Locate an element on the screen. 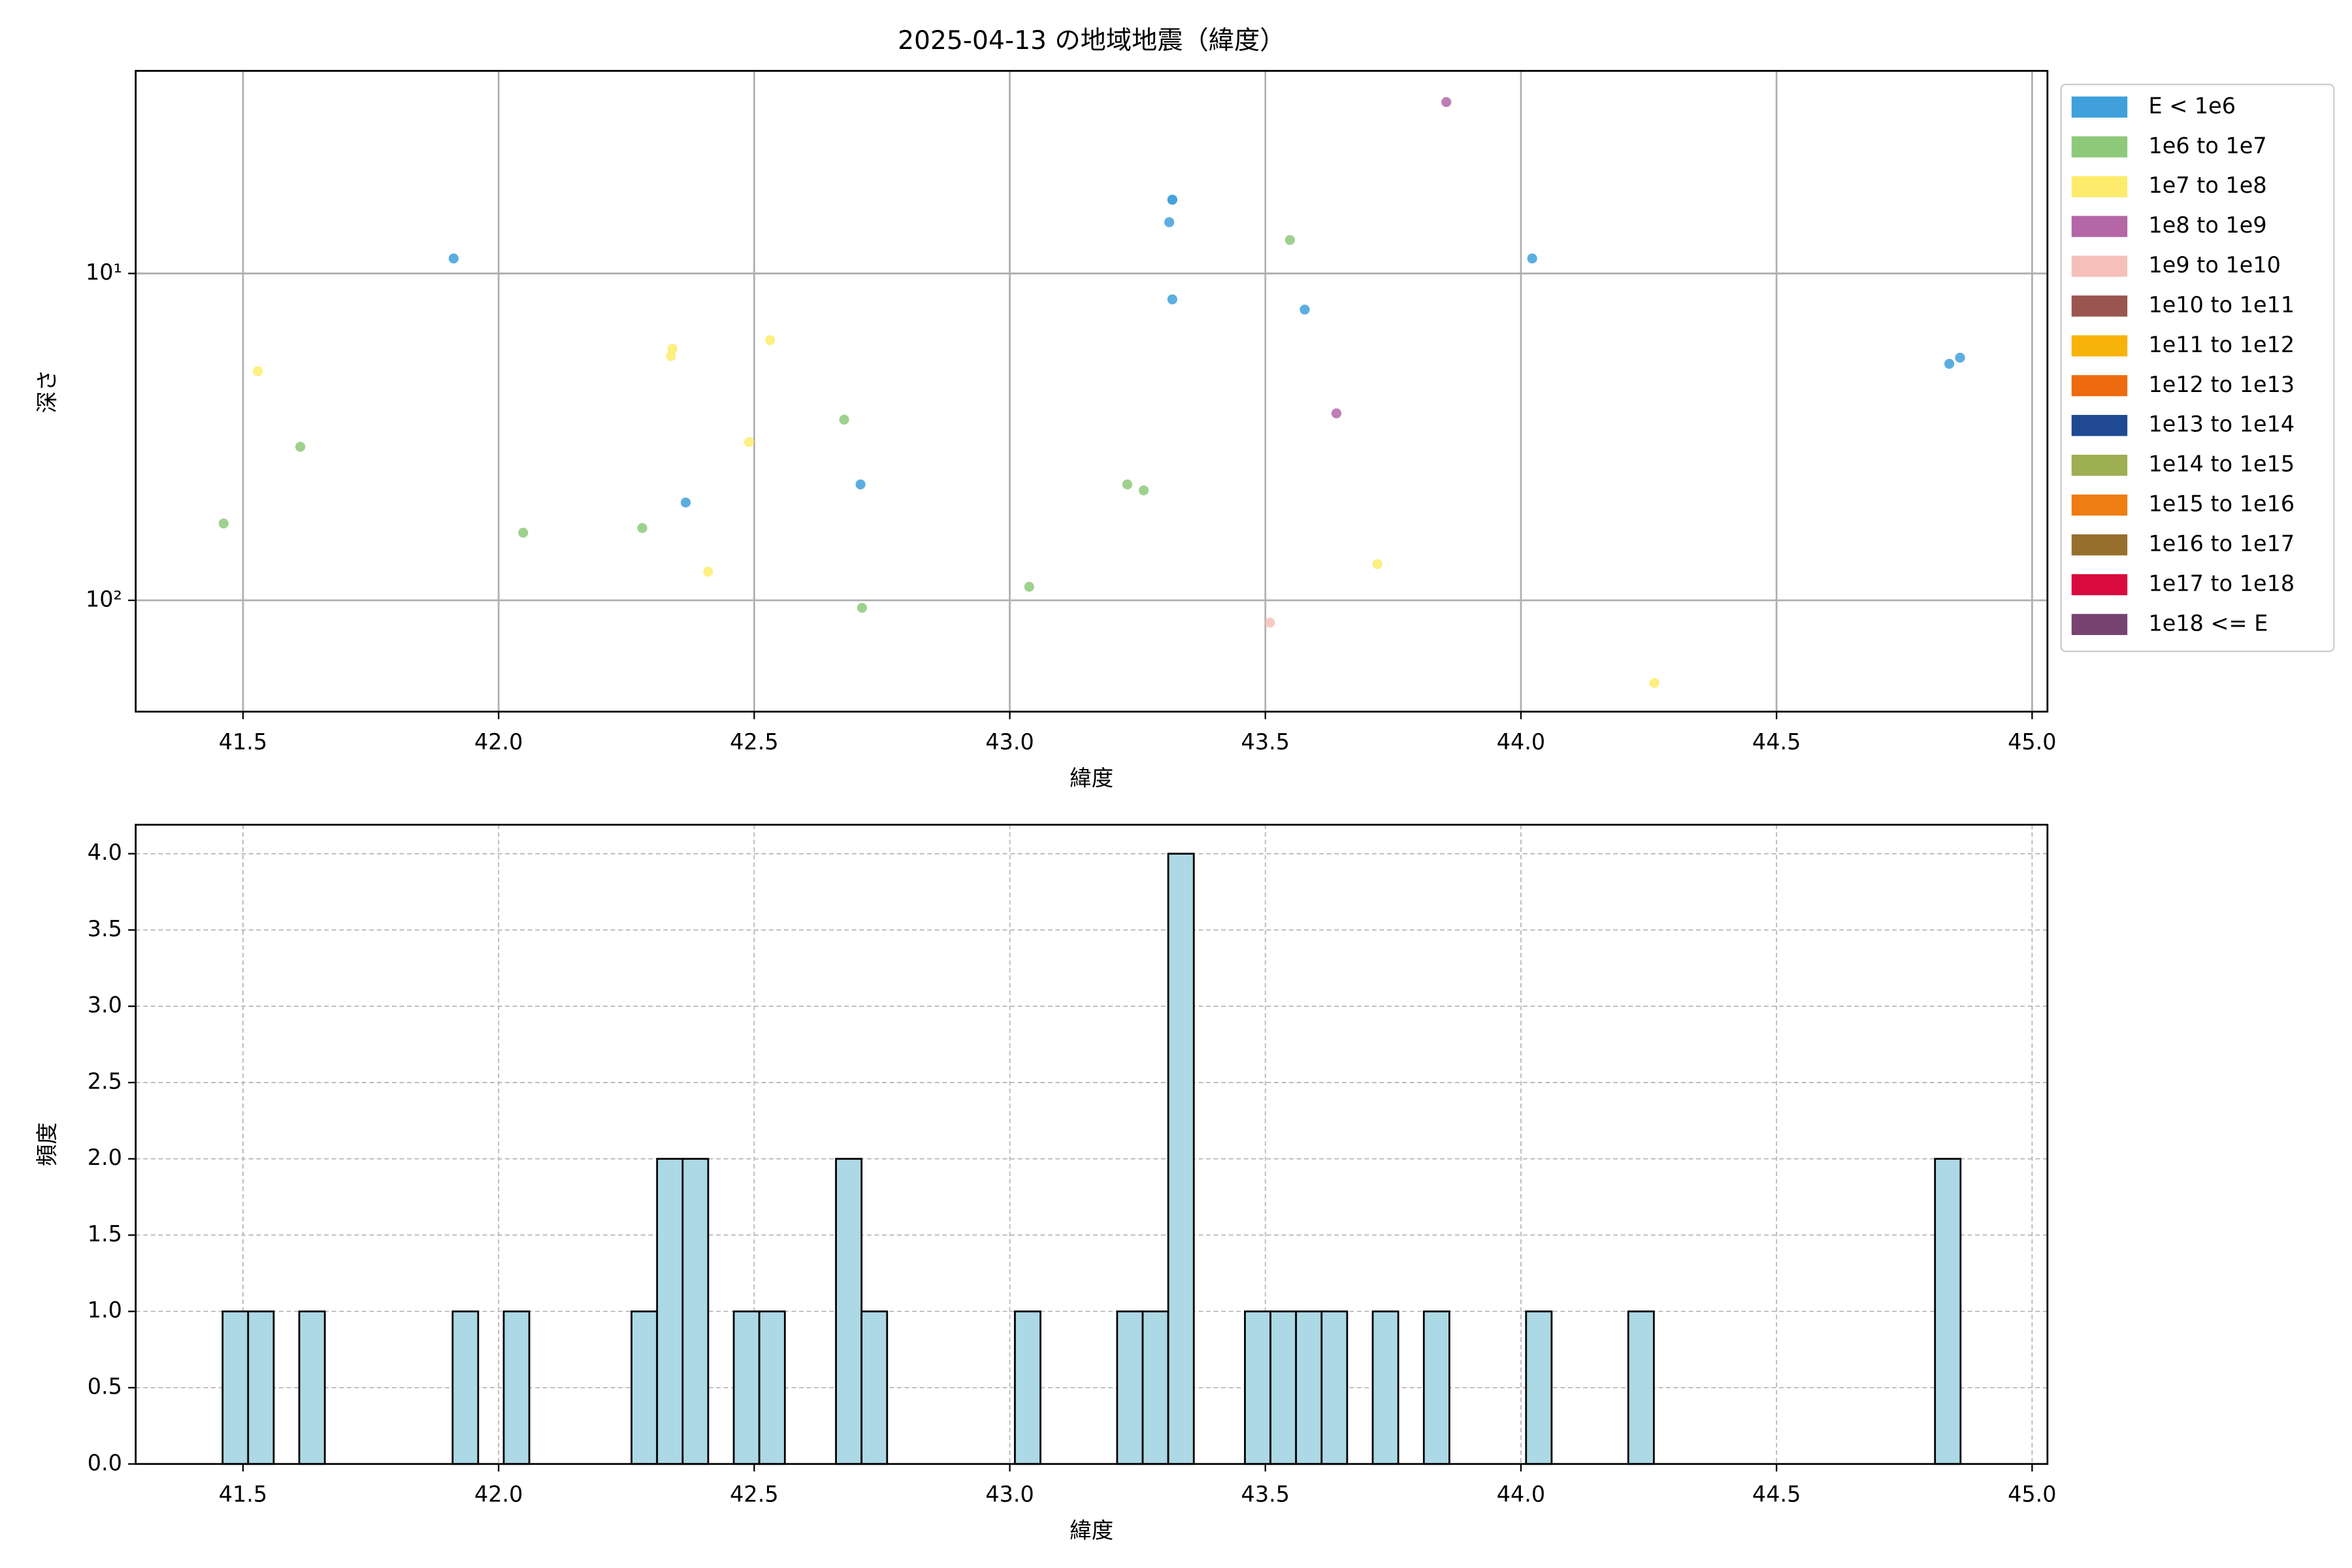 This screenshot has width=2352, height=1568. y-axis-label: 深さ is located at coordinates (46, 391).